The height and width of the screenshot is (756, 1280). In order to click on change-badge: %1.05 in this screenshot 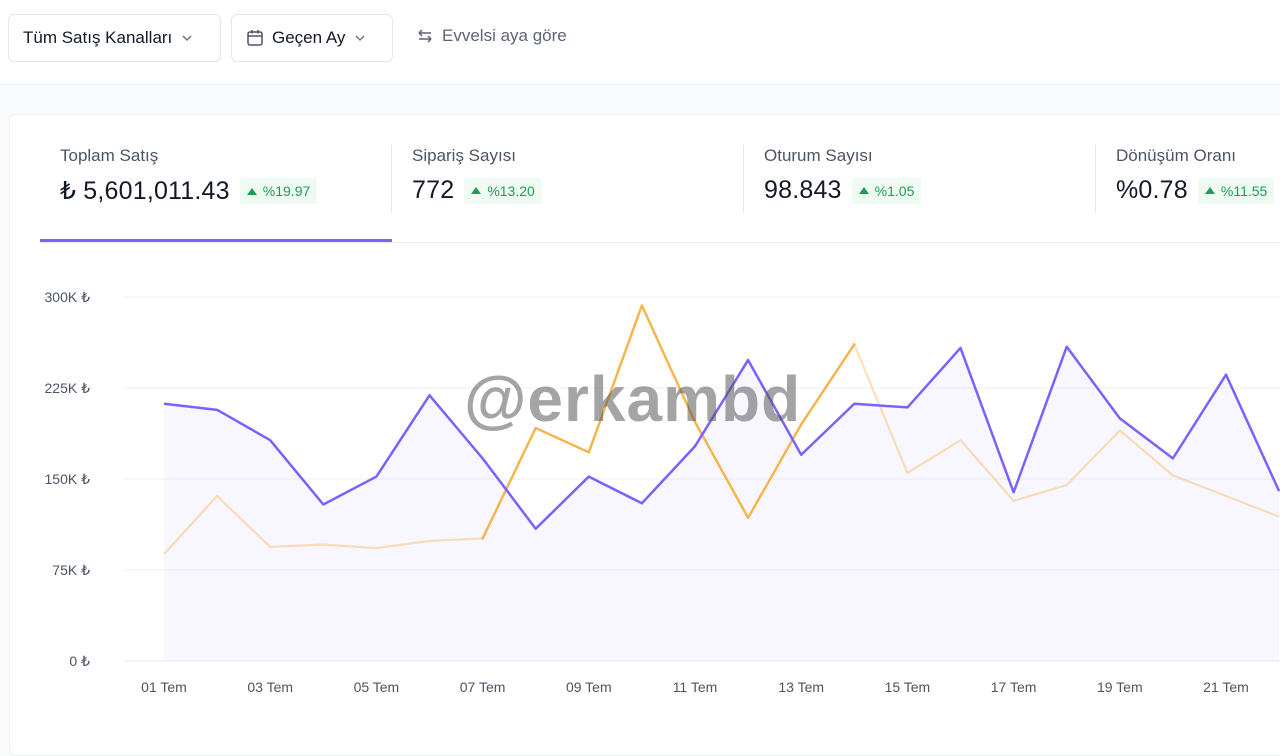, I will do `click(886, 190)`.